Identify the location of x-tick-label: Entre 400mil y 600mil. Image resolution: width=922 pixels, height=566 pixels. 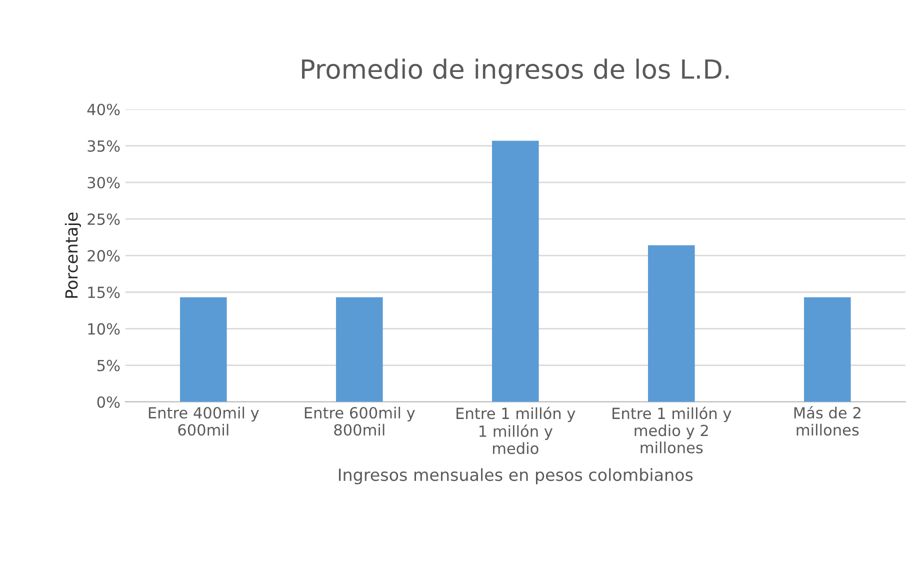
(203, 421).